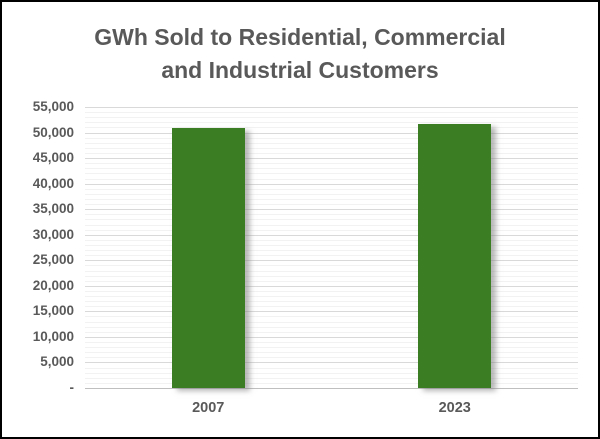  I want to click on bar-2007, so click(208, 258).